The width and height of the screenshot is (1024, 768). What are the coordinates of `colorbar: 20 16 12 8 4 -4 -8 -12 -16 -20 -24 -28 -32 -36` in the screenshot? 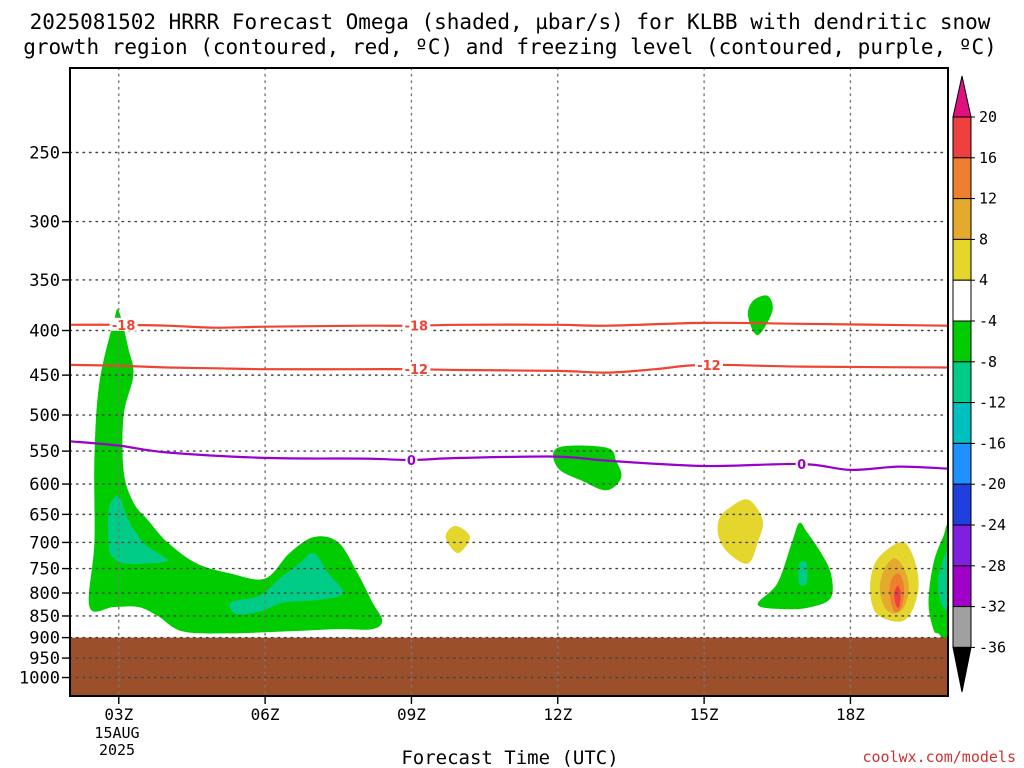 It's located at (979, 384).